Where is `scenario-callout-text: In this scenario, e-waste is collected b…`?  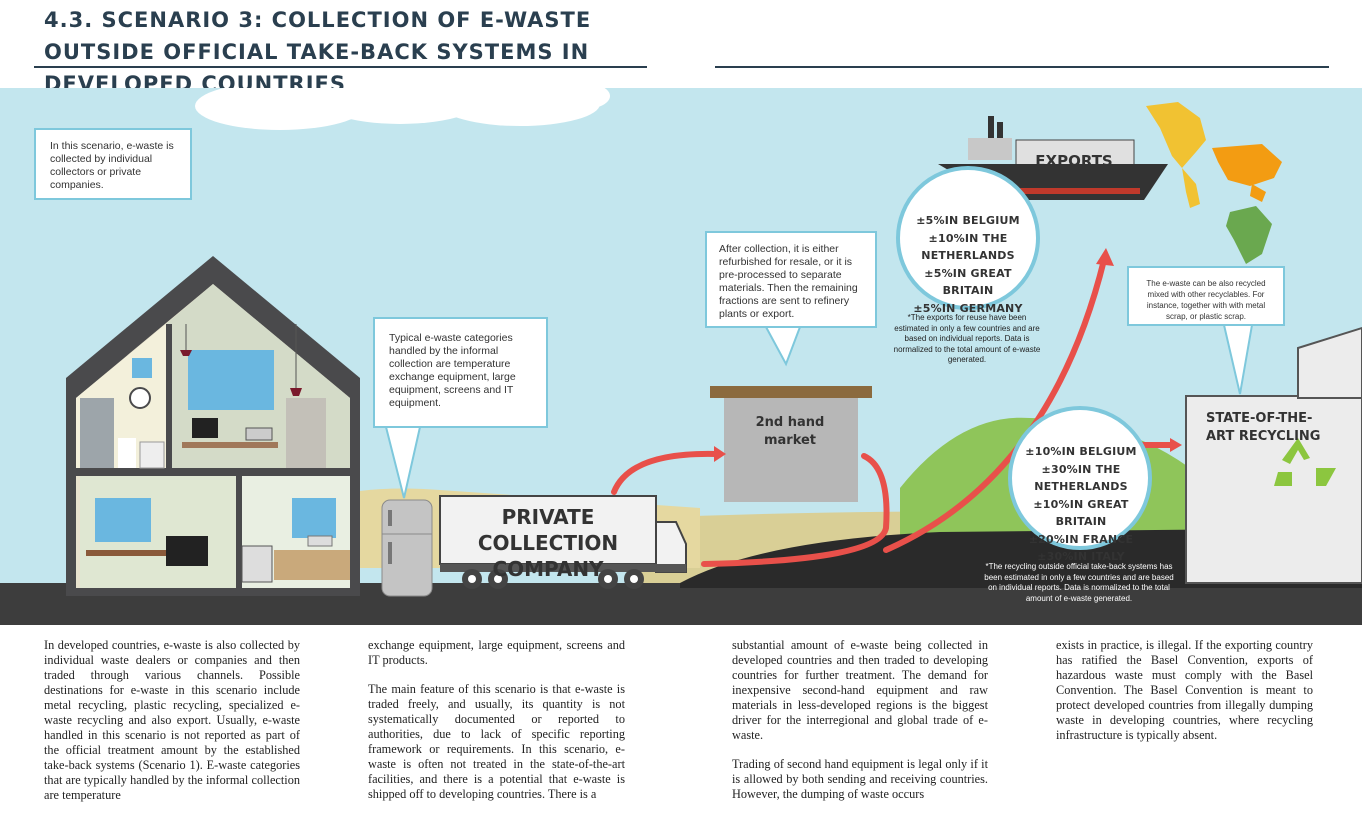 scenario-callout-text: In this scenario, e-waste is collected b… is located at coordinates (112, 165).